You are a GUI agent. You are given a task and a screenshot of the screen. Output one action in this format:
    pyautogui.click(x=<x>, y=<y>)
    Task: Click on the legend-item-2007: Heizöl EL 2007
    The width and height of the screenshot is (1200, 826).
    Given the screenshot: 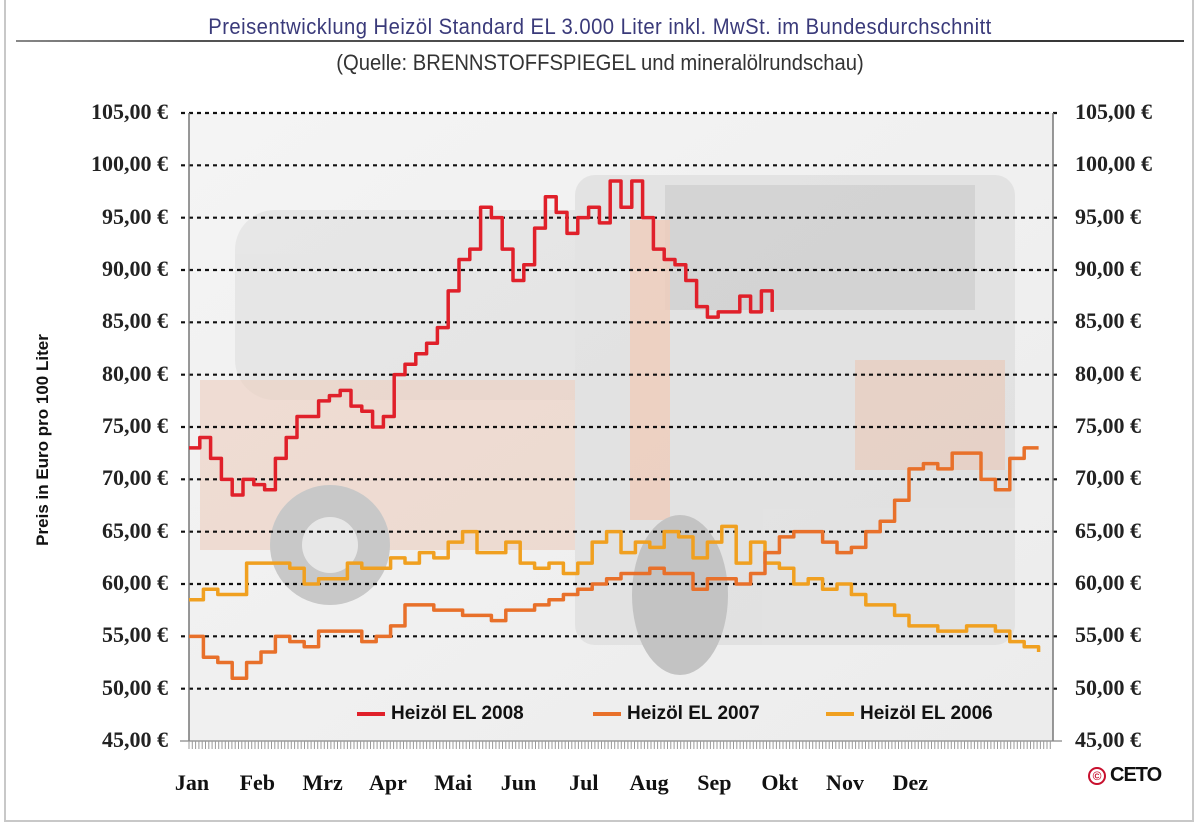 What is the action you would take?
    pyautogui.click(x=676, y=714)
    